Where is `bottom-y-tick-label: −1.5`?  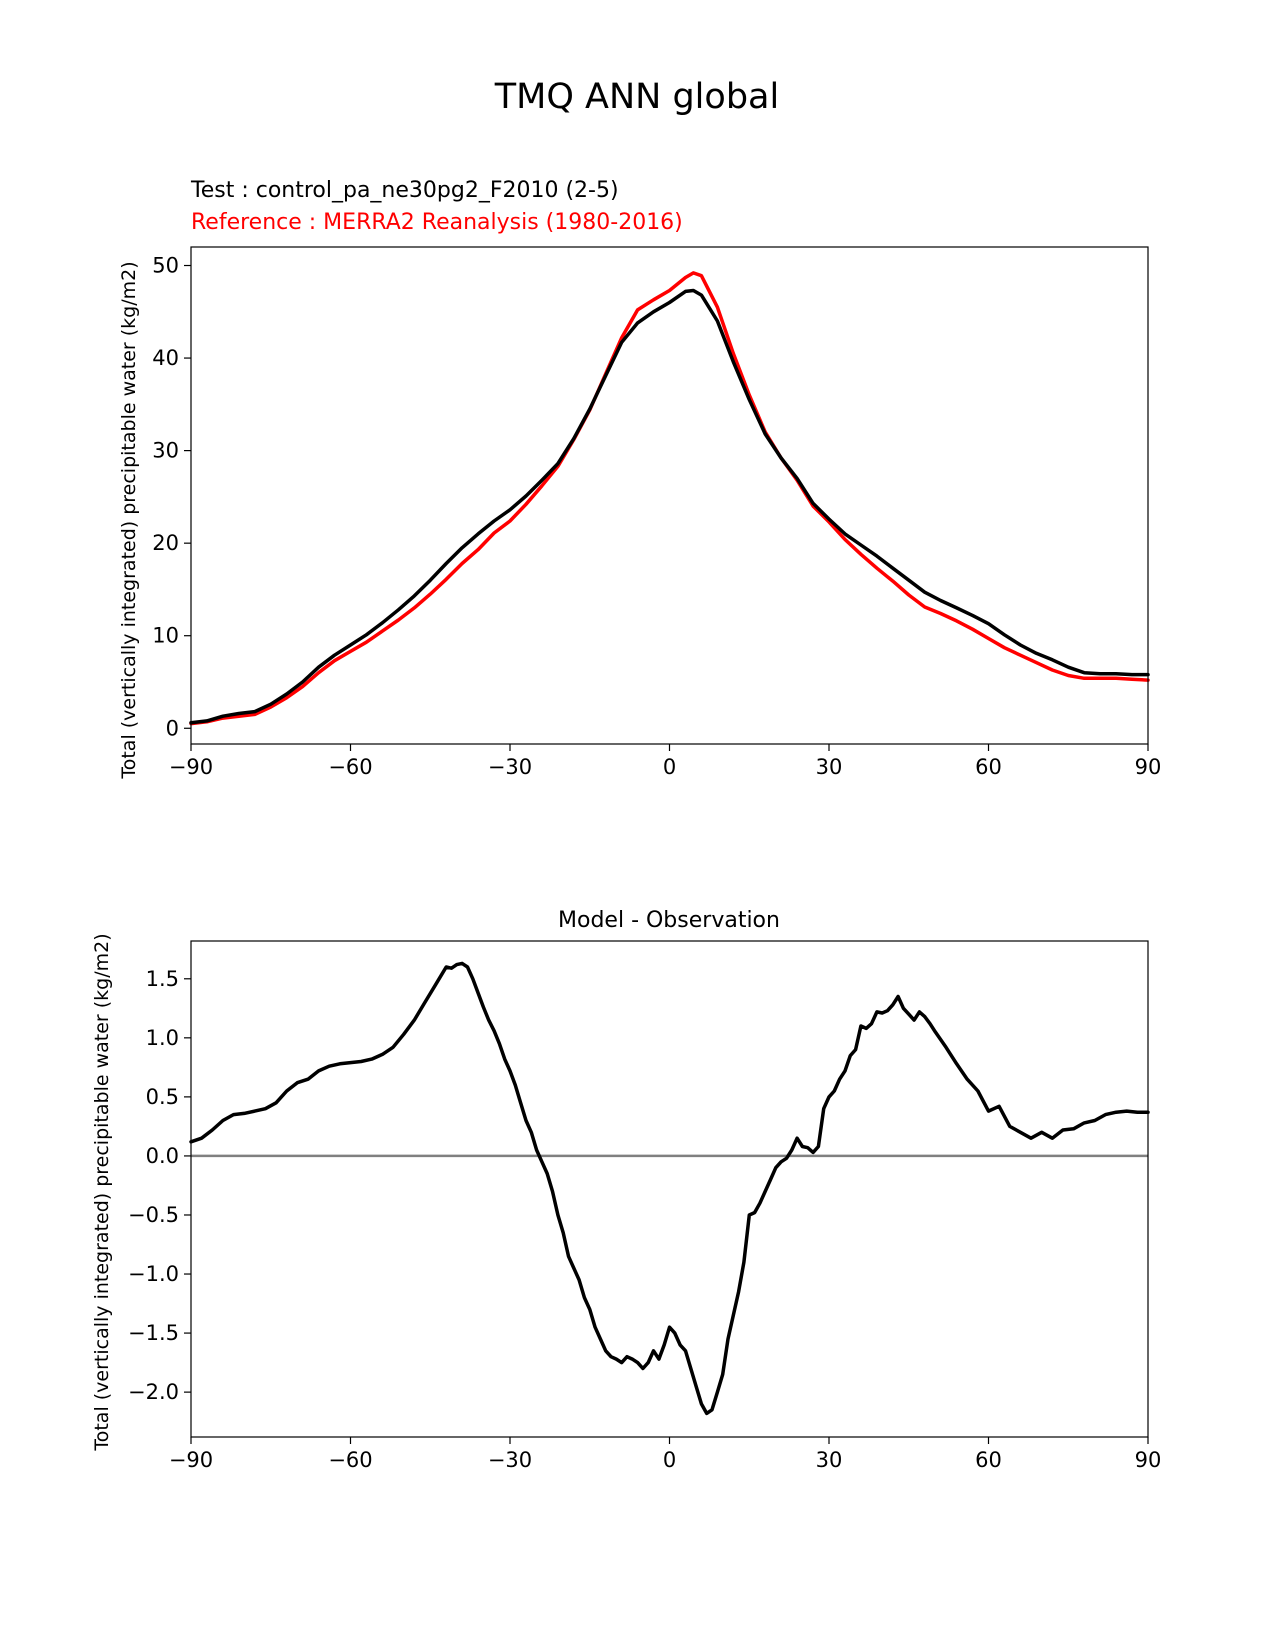
bottom-y-tick-label: −1.5 is located at coordinates (153, 1333).